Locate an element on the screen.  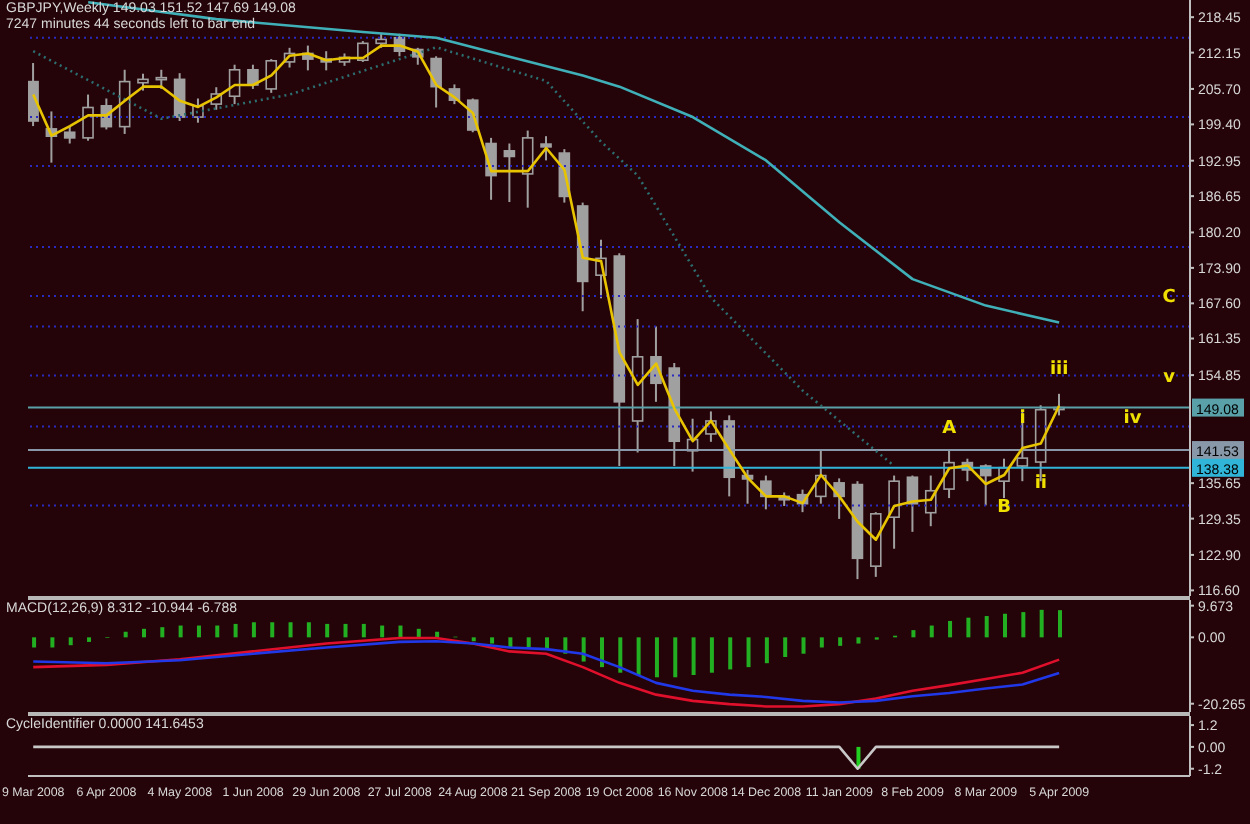
annotation: v is located at coordinates (1169, 377).